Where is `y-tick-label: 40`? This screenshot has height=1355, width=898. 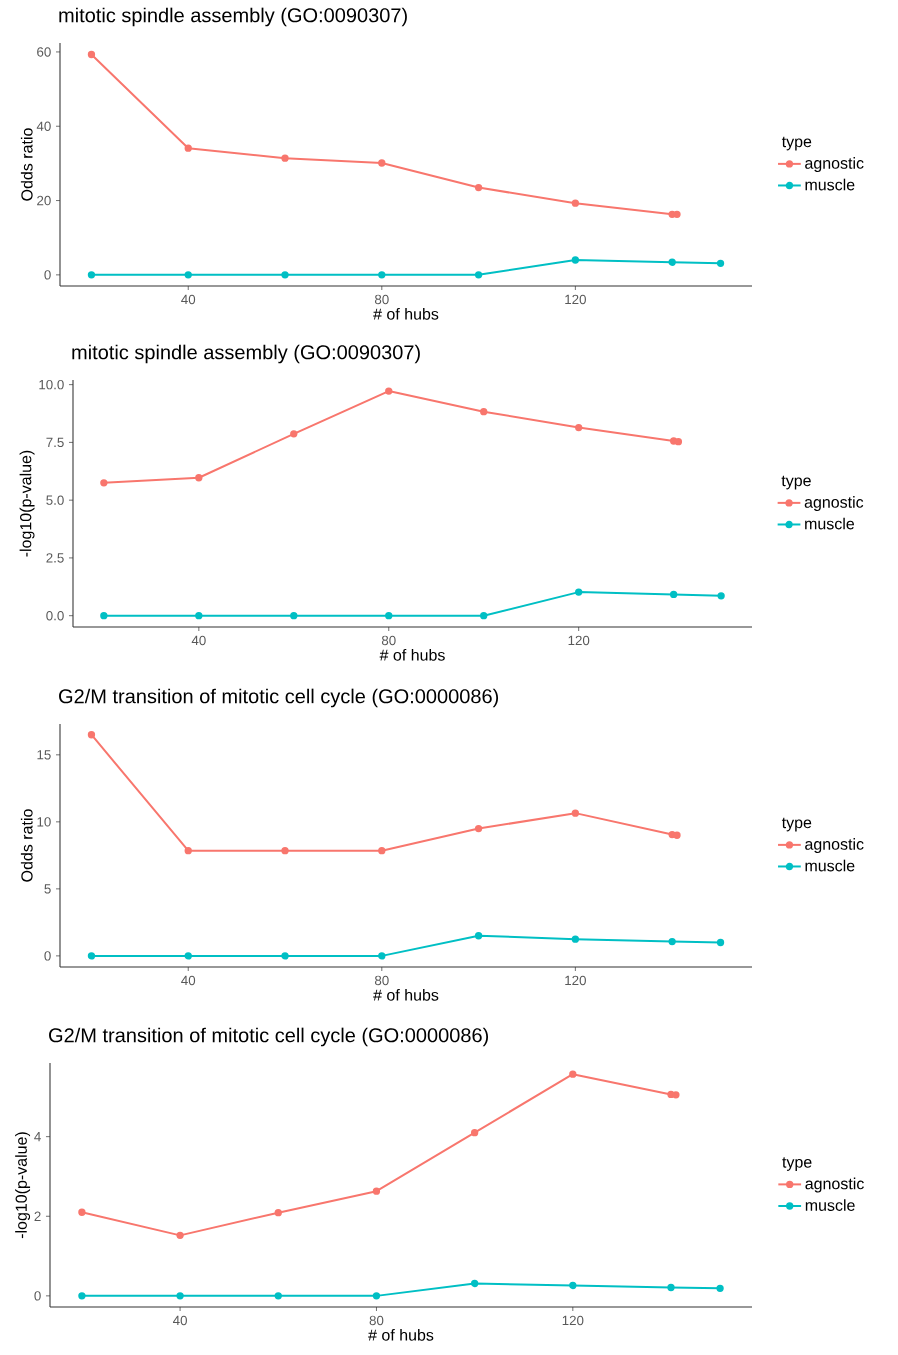
y-tick-label: 40 is located at coordinates (43, 126).